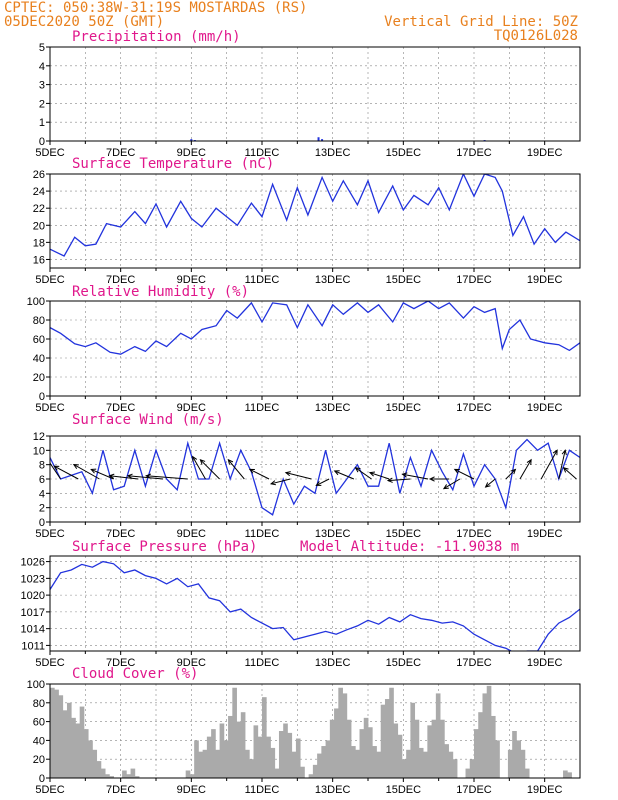 The image size is (618, 800). What do you see at coordinates (404, 663) in the screenshot?
I see `x-tick-label: 15DEC` at bounding box center [404, 663].